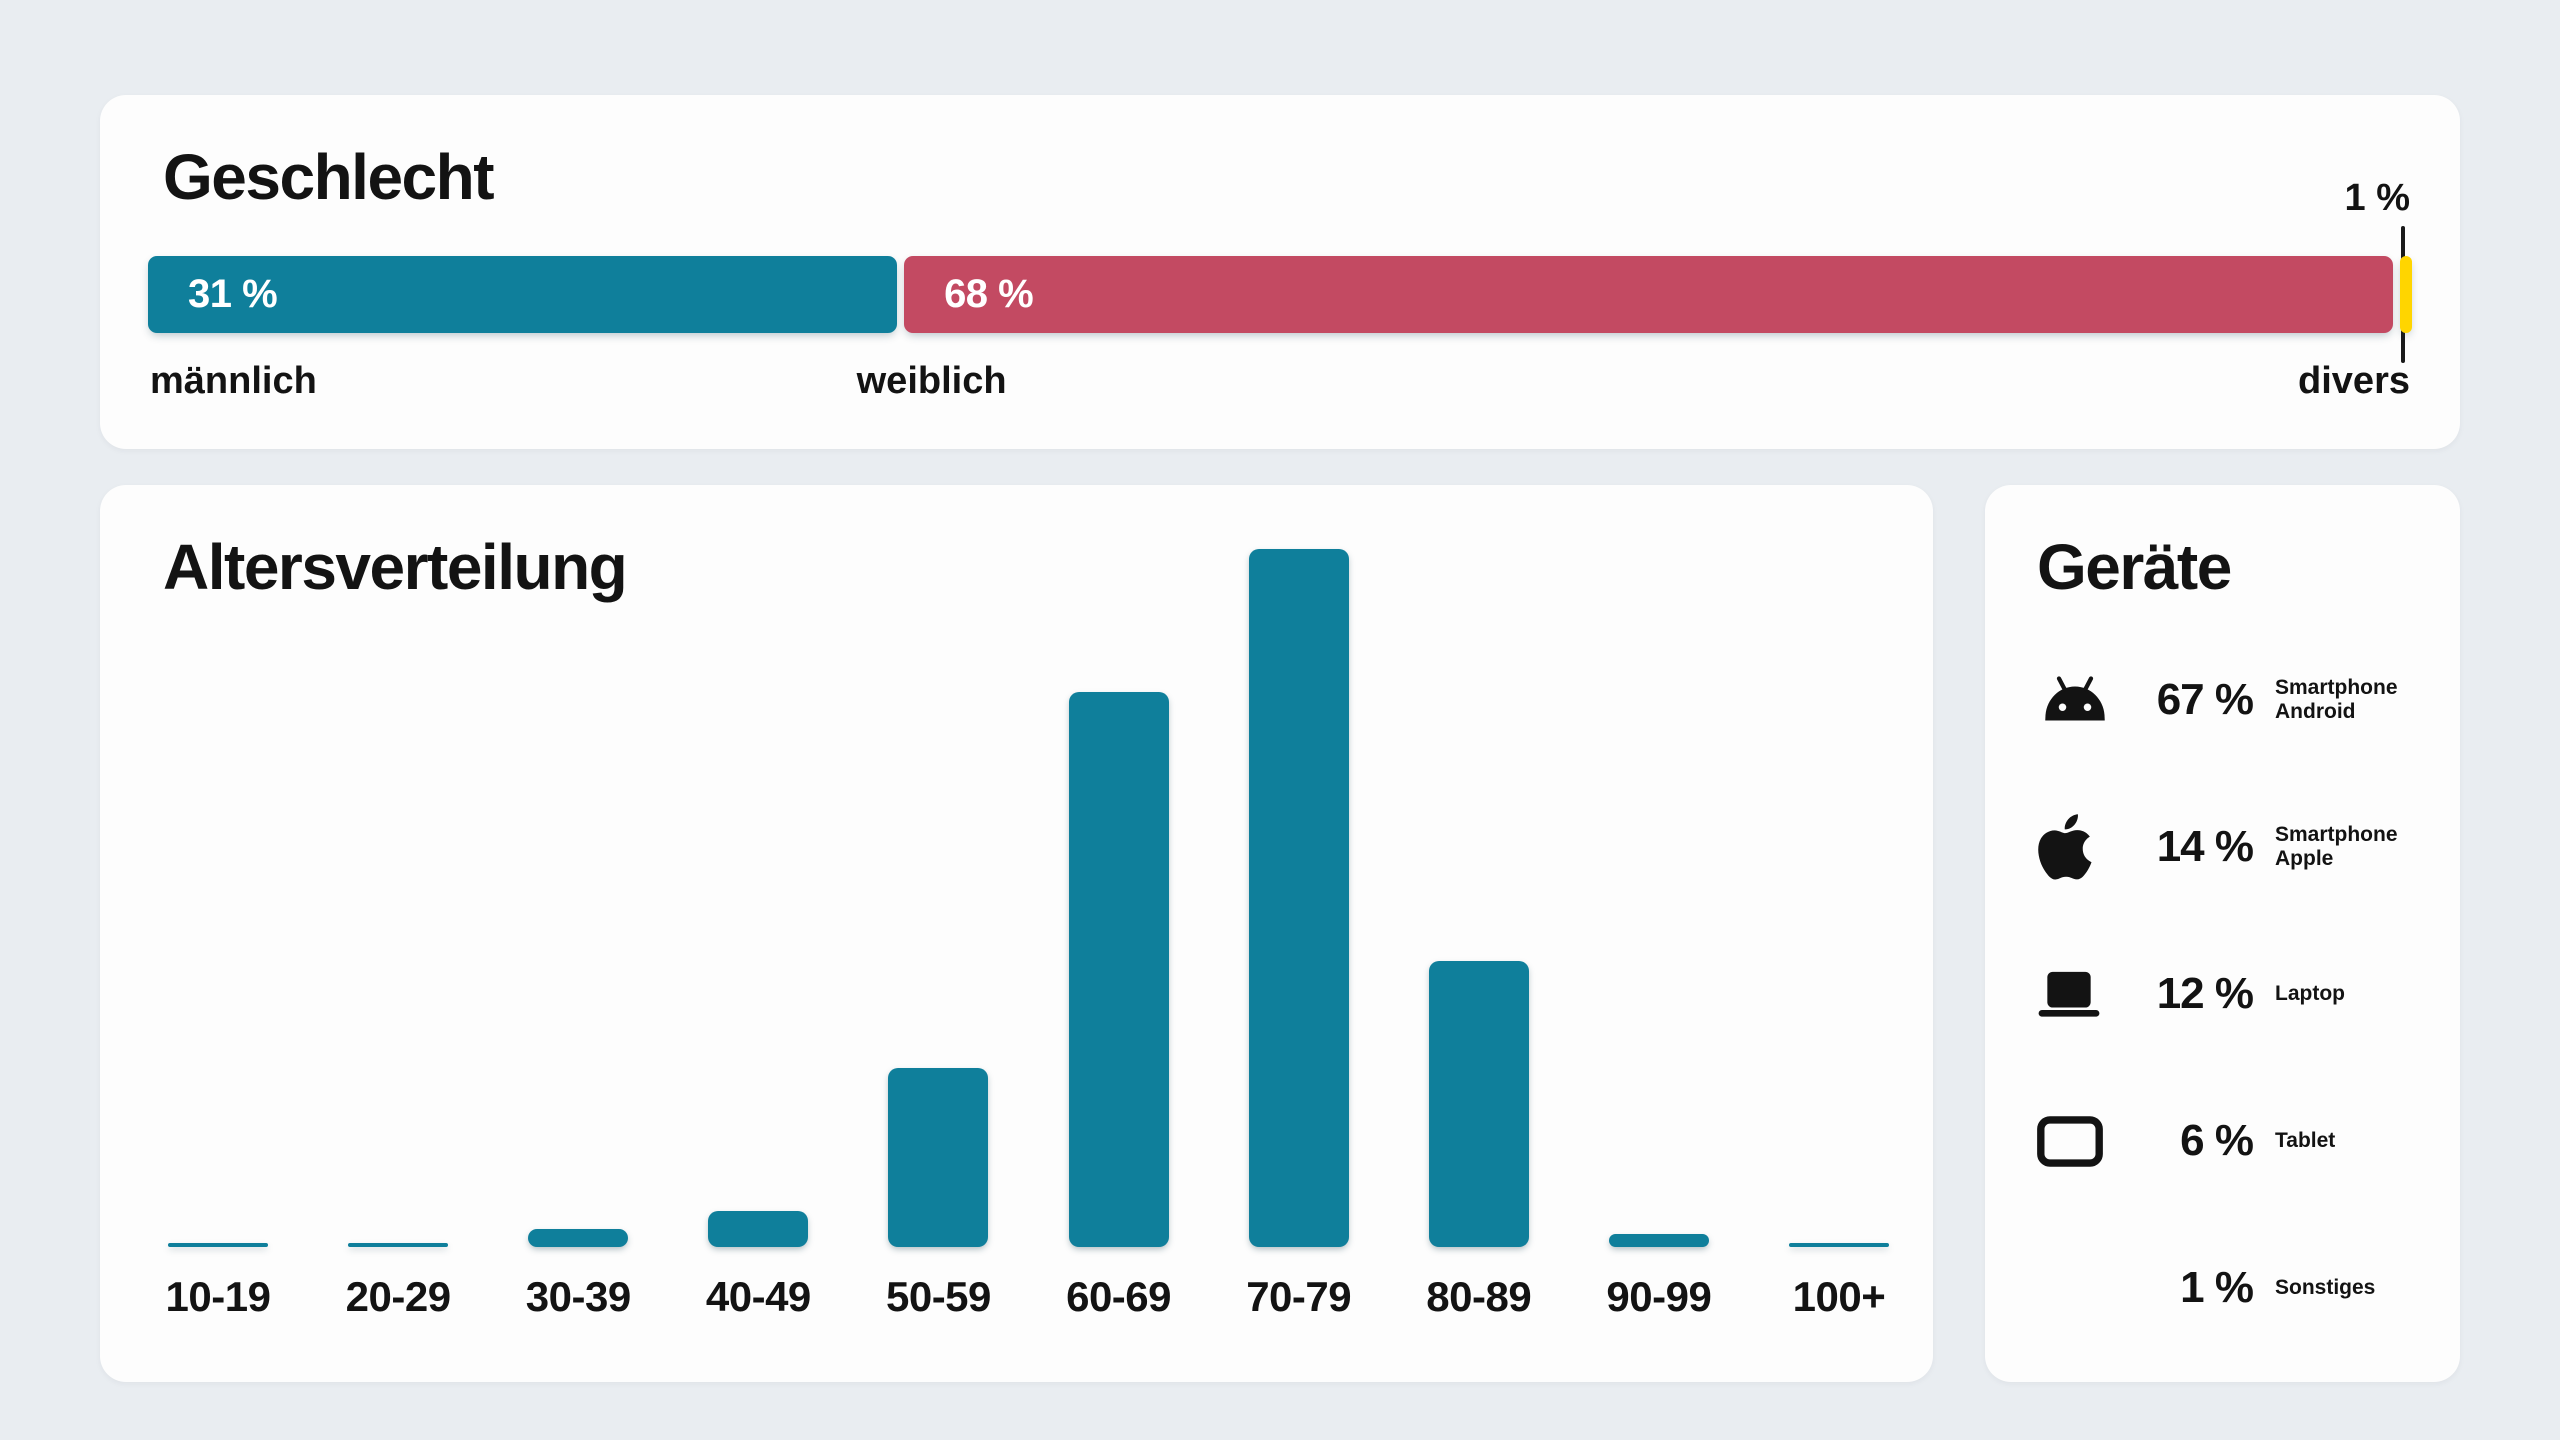 The image size is (2560, 1440). What do you see at coordinates (578, 933) in the screenshot?
I see `age-bar-column-30-39: 30-39` at bounding box center [578, 933].